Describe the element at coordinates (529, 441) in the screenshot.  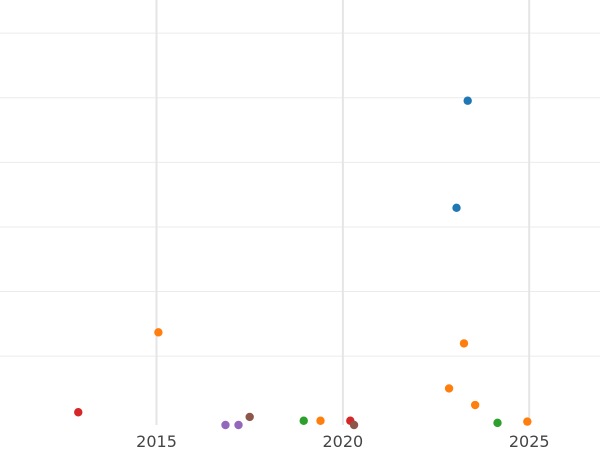
I see `x-tick-label-2025: 2025` at that location.